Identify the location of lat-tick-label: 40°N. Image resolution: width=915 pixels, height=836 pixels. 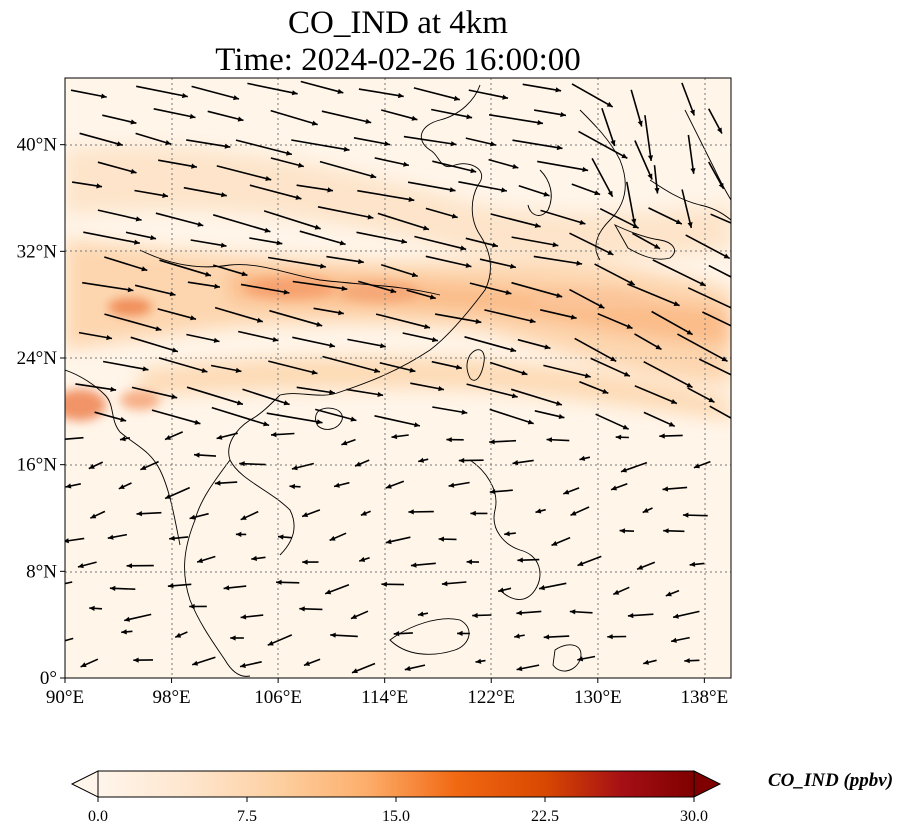
(37, 145).